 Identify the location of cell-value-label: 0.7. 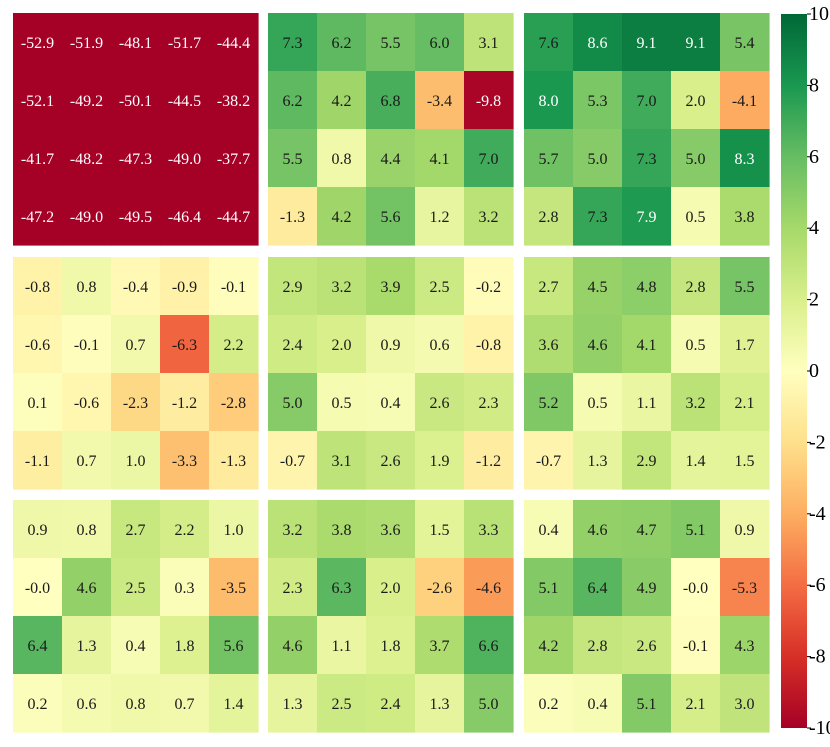
(136, 345).